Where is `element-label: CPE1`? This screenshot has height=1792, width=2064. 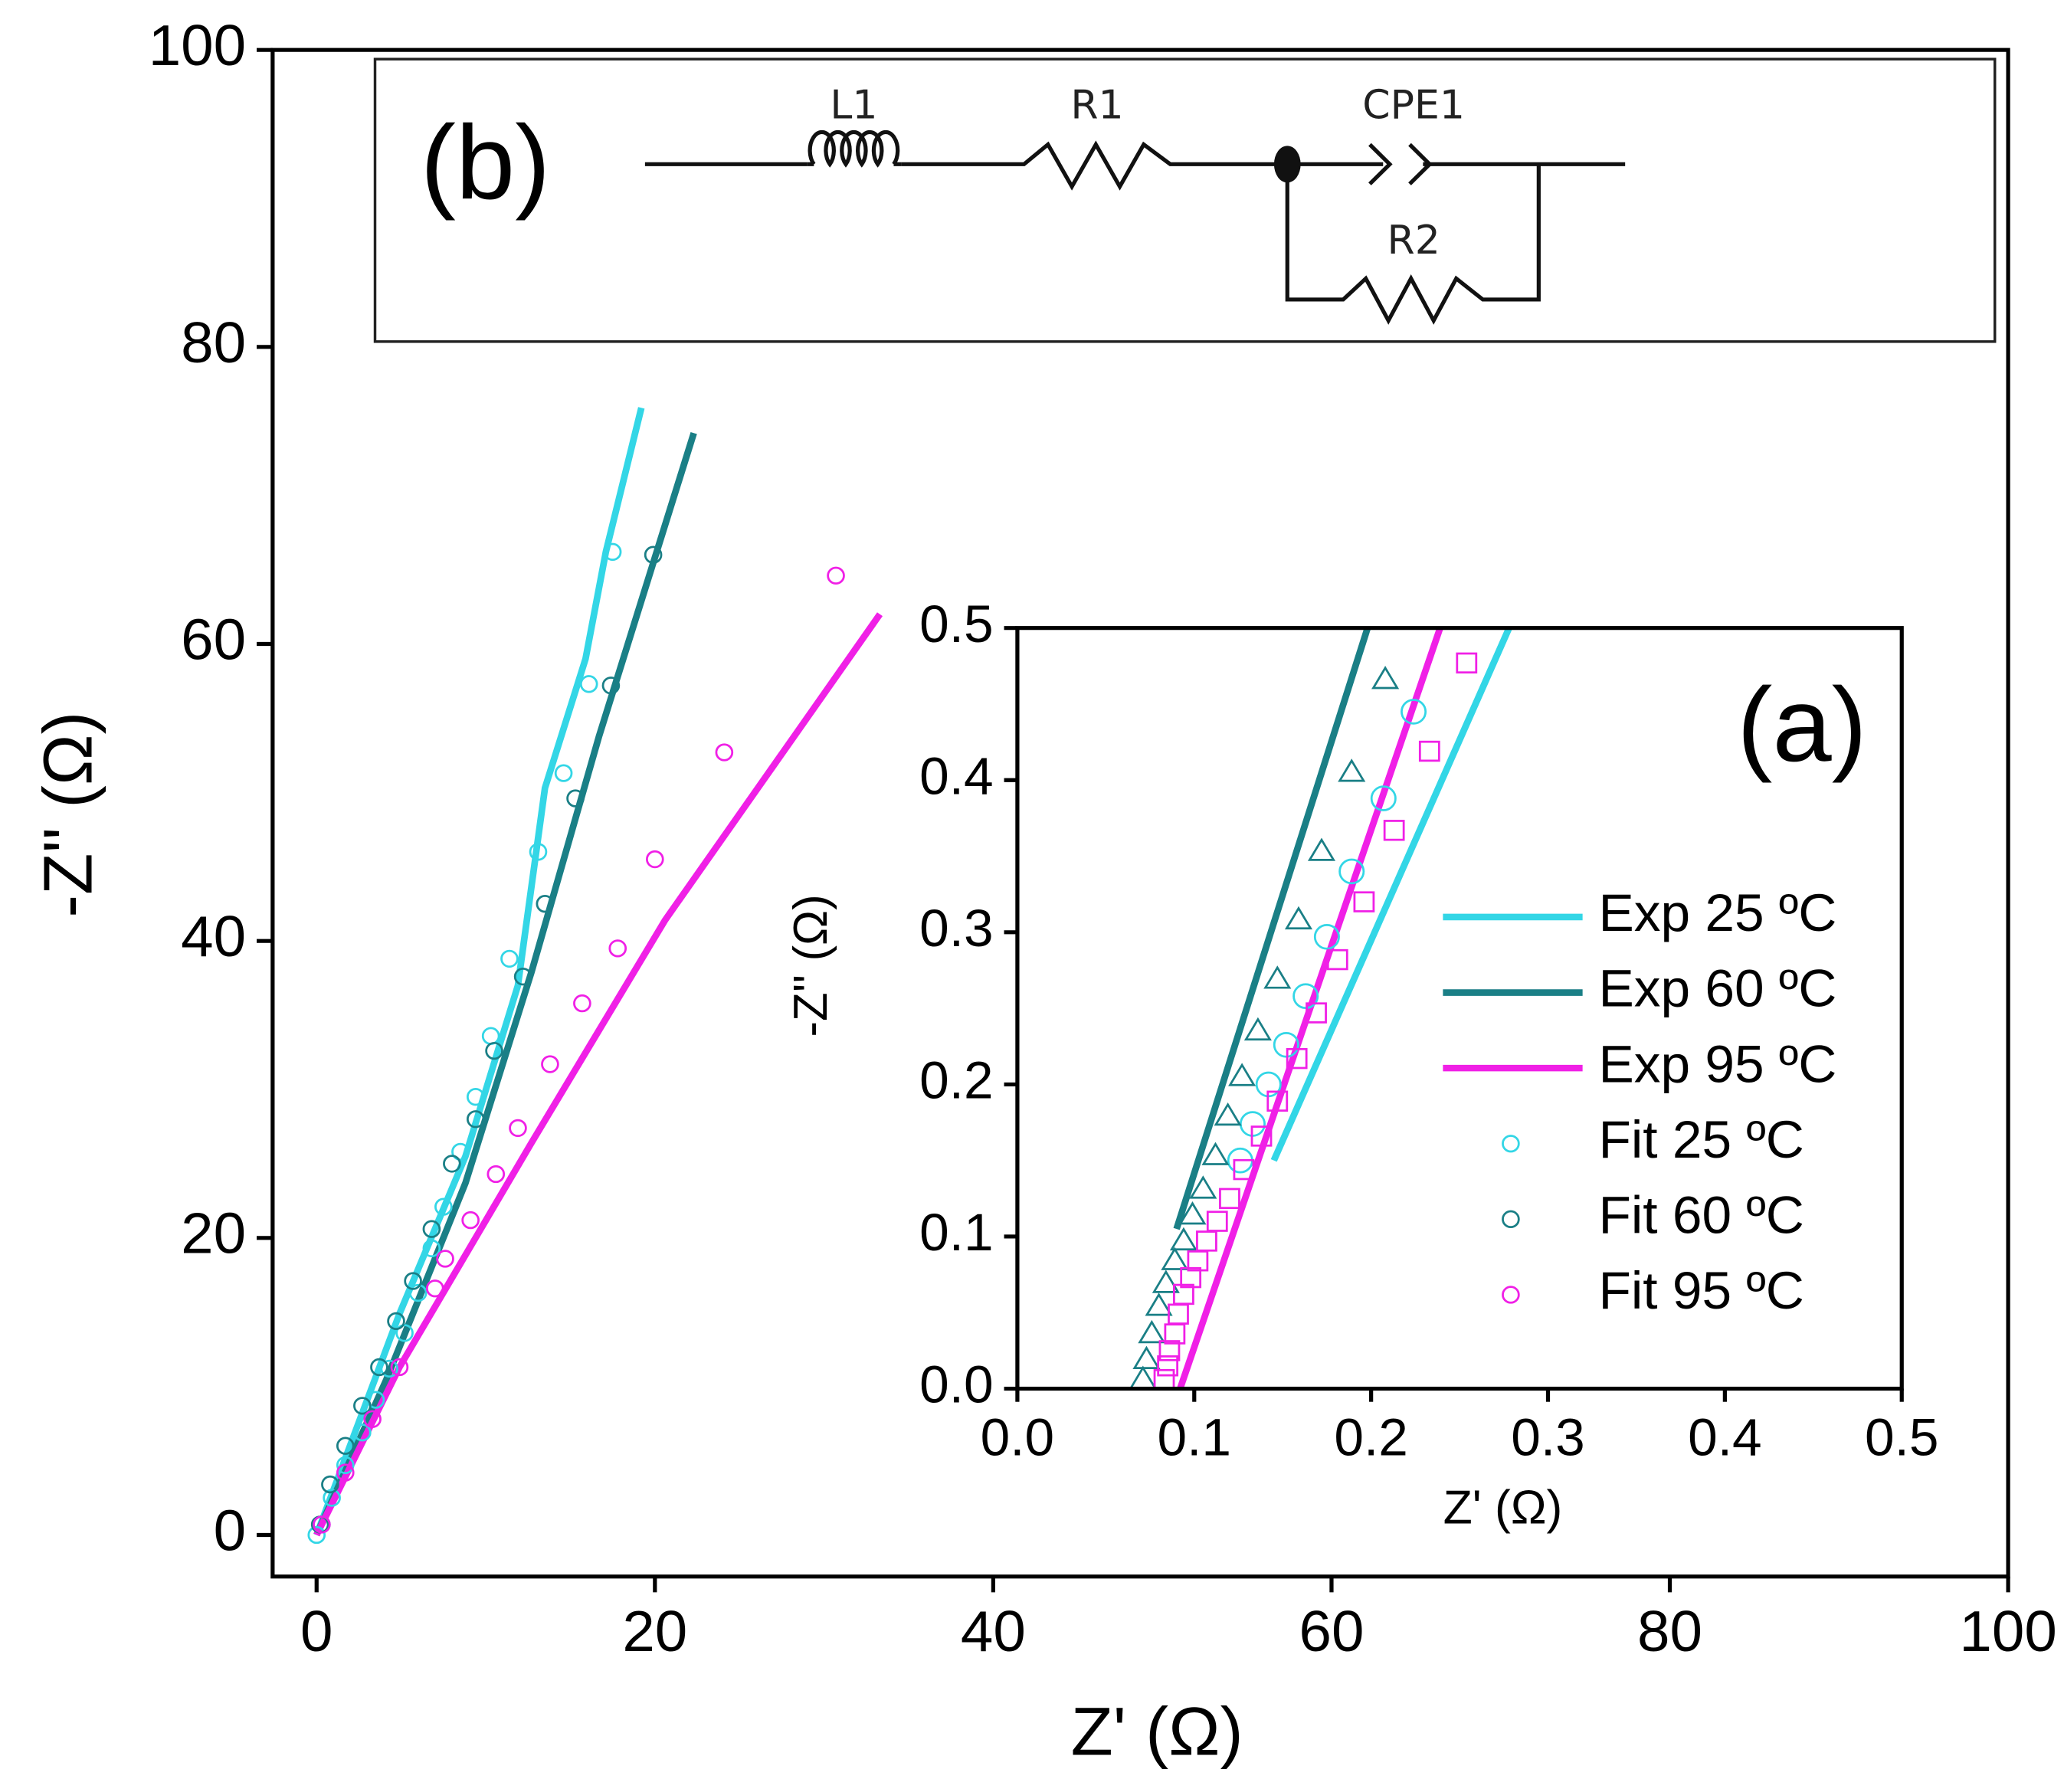 element-label: CPE1 is located at coordinates (1413, 106).